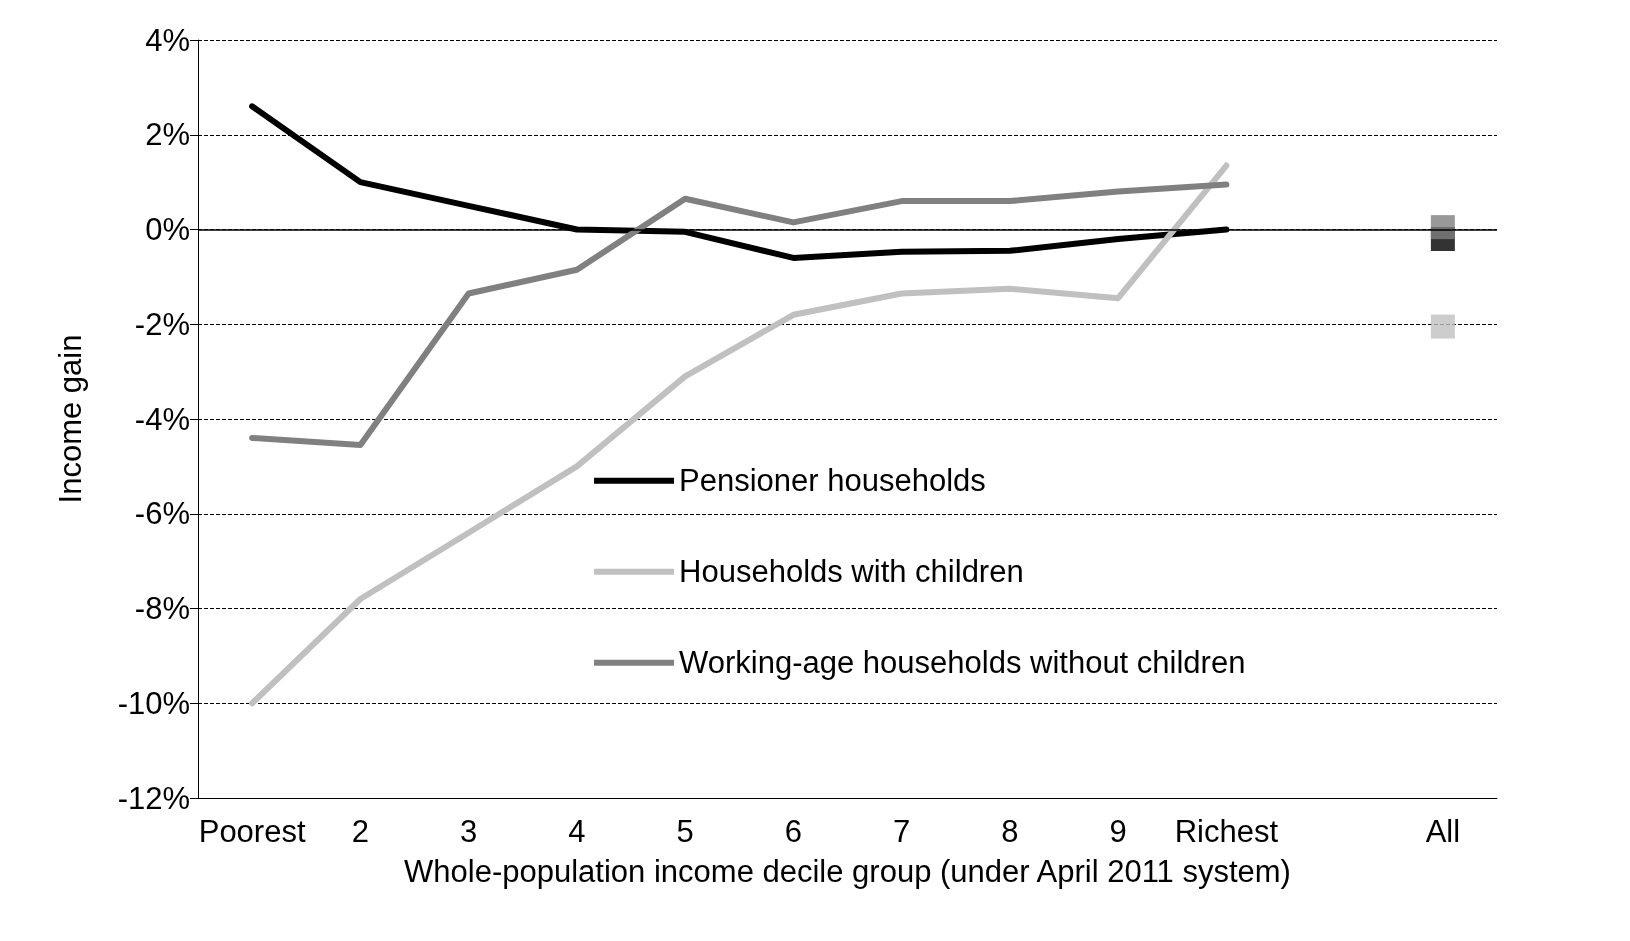  I want to click on y-tick-label: -6%, so click(162, 514).